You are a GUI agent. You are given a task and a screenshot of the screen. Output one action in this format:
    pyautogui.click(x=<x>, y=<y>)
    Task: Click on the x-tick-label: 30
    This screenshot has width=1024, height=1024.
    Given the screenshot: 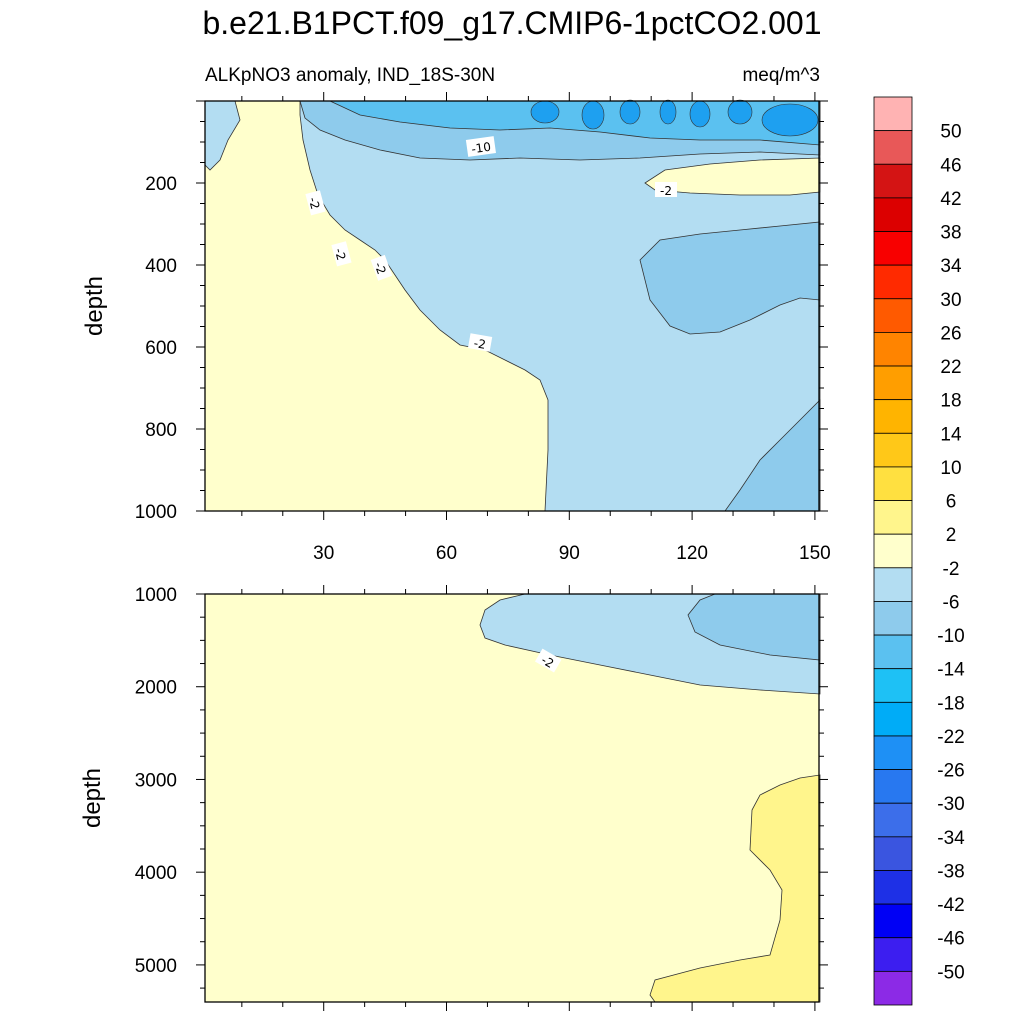 What is the action you would take?
    pyautogui.click(x=323, y=553)
    